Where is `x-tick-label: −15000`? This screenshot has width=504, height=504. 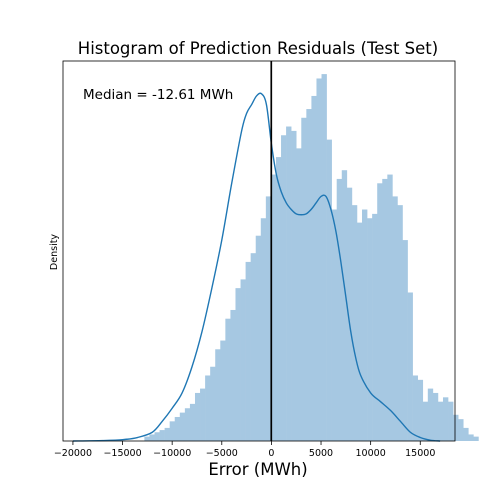 x-tick-label: −15000 is located at coordinates (122, 453).